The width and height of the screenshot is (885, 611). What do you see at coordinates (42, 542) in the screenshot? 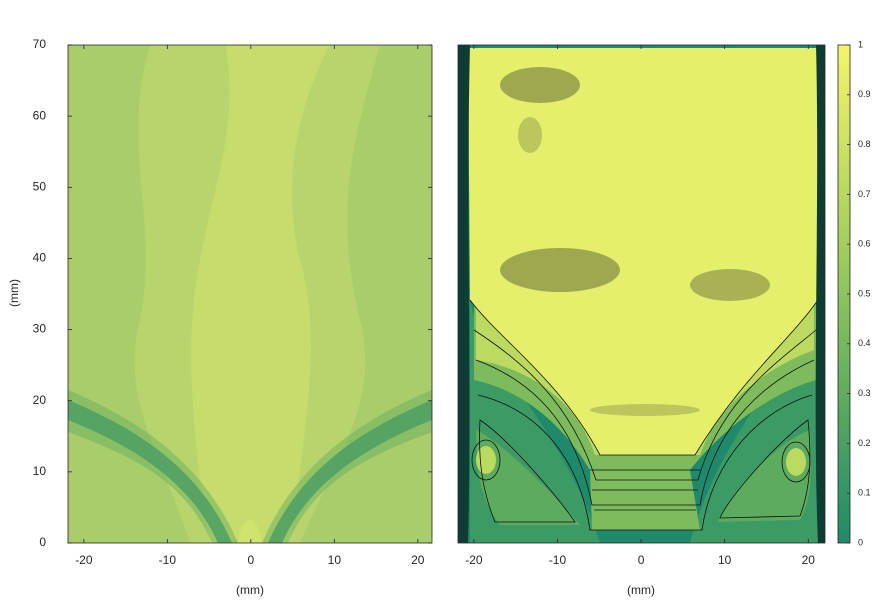
I see `y-tick-label: 0` at bounding box center [42, 542].